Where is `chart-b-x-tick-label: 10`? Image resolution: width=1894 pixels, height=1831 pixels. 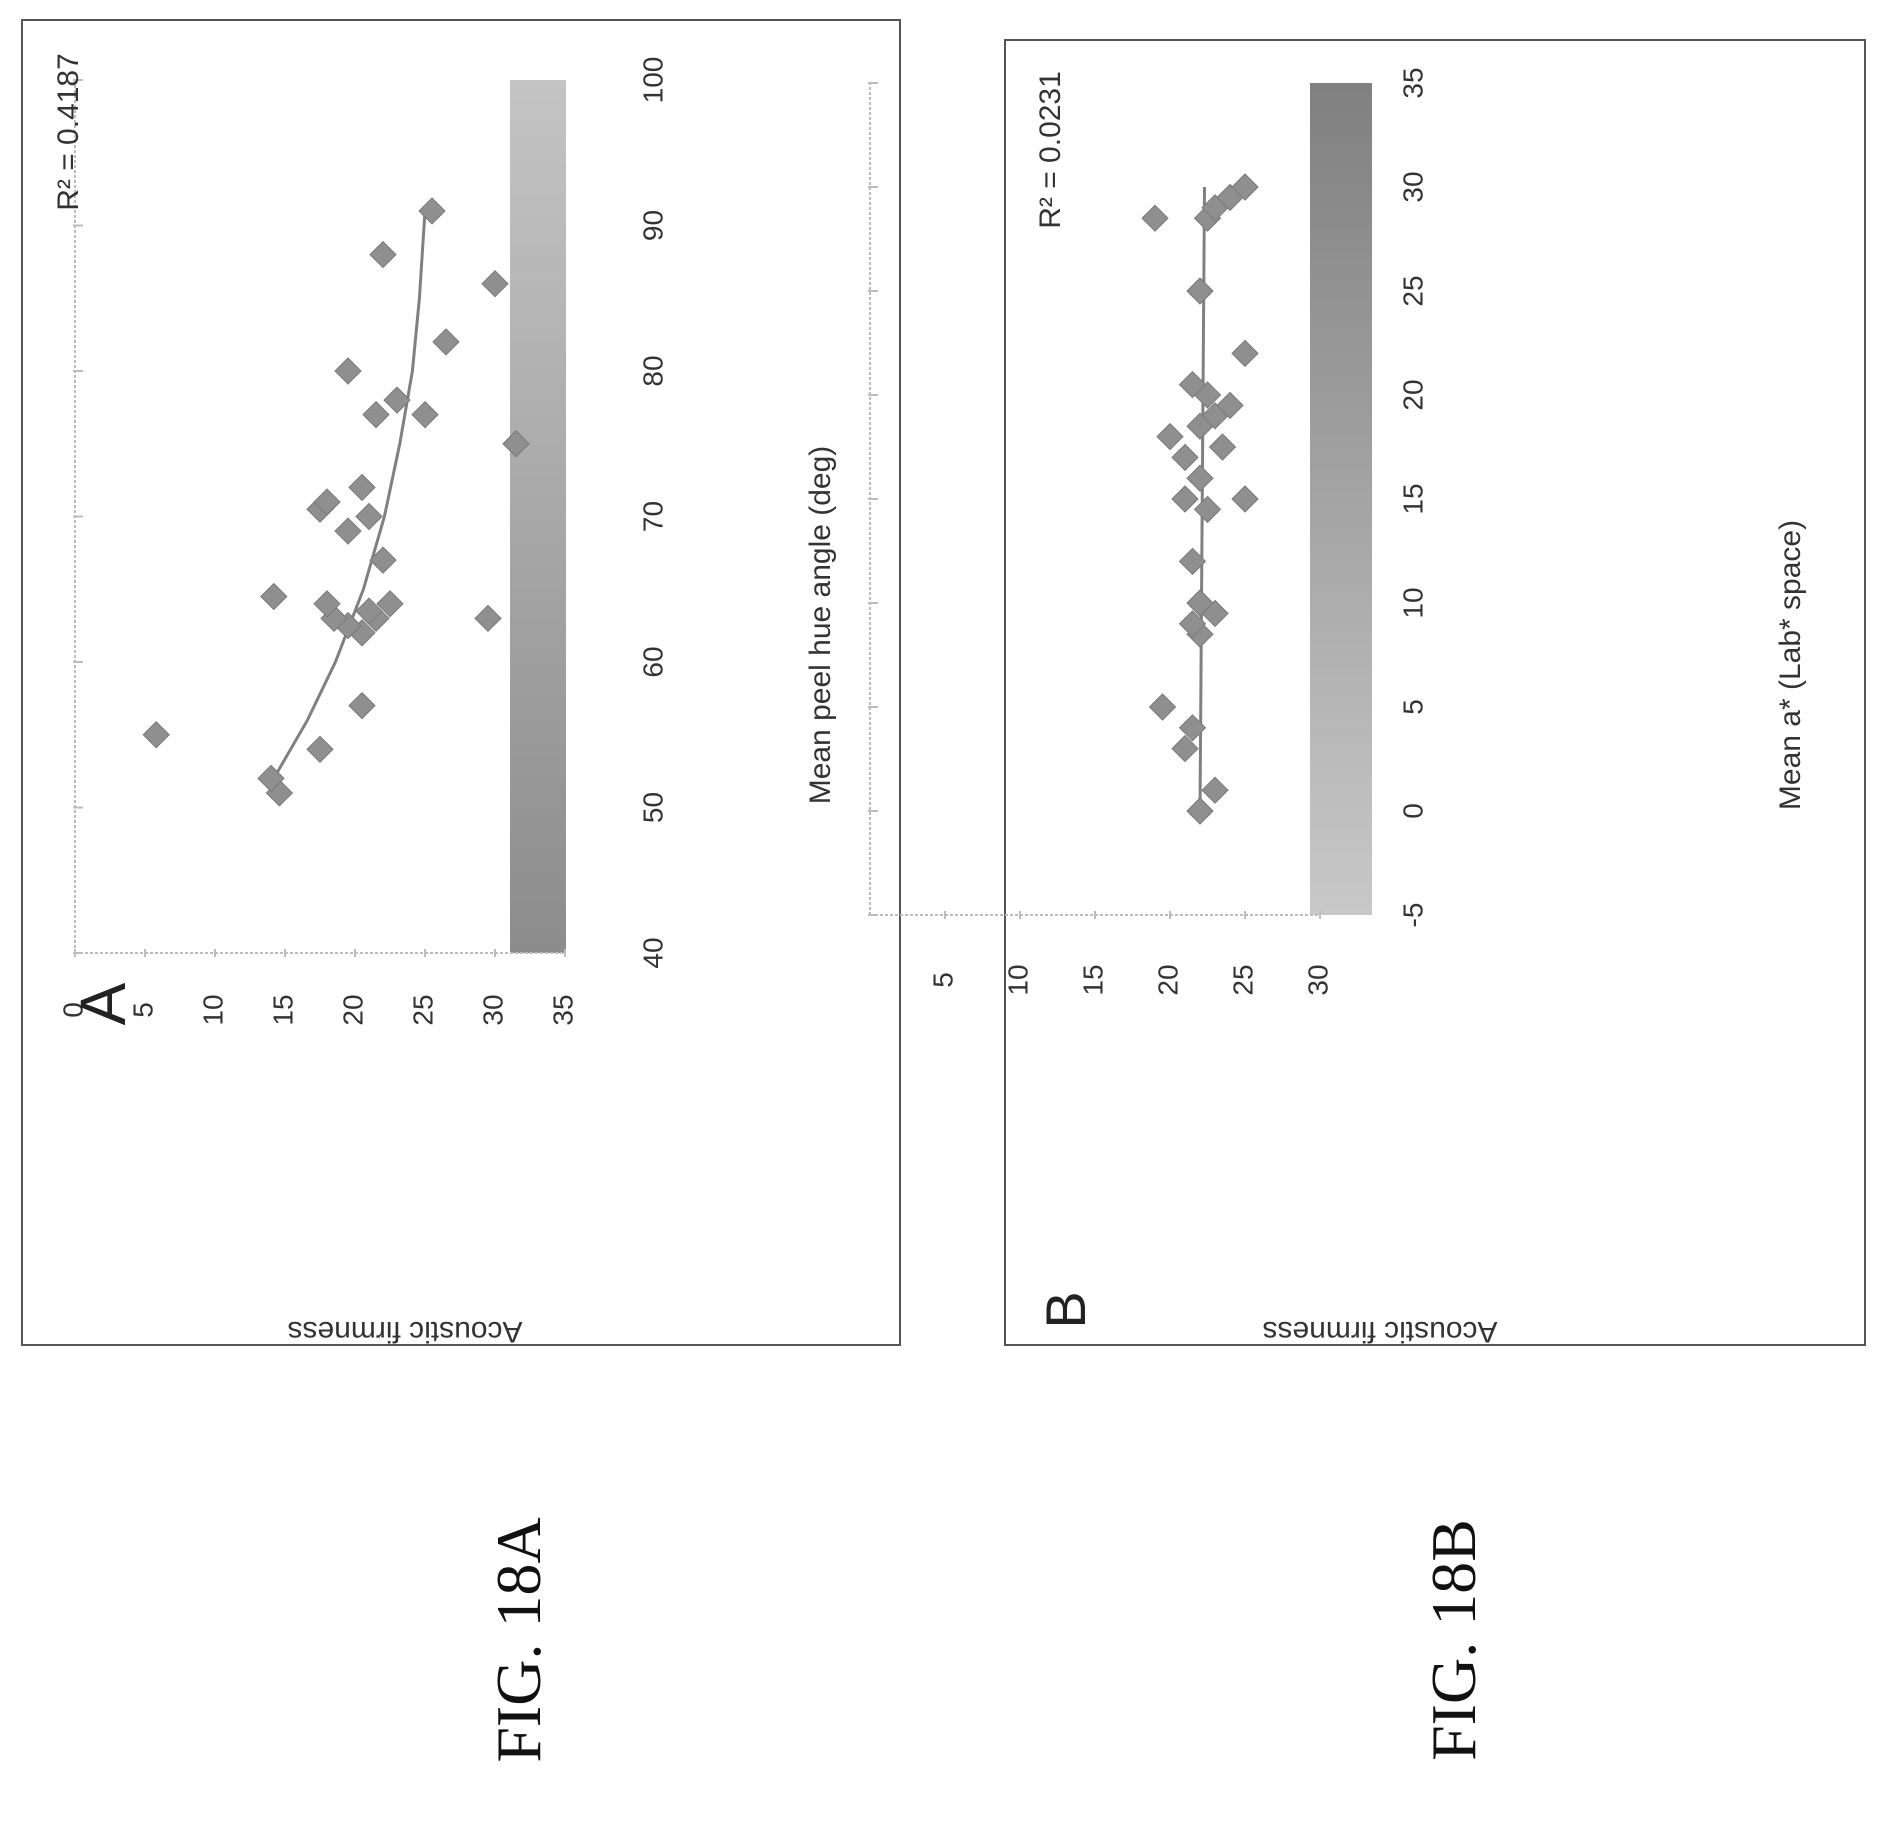 chart-b-x-tick-label: 10 is located at coordinates (1412, 602).